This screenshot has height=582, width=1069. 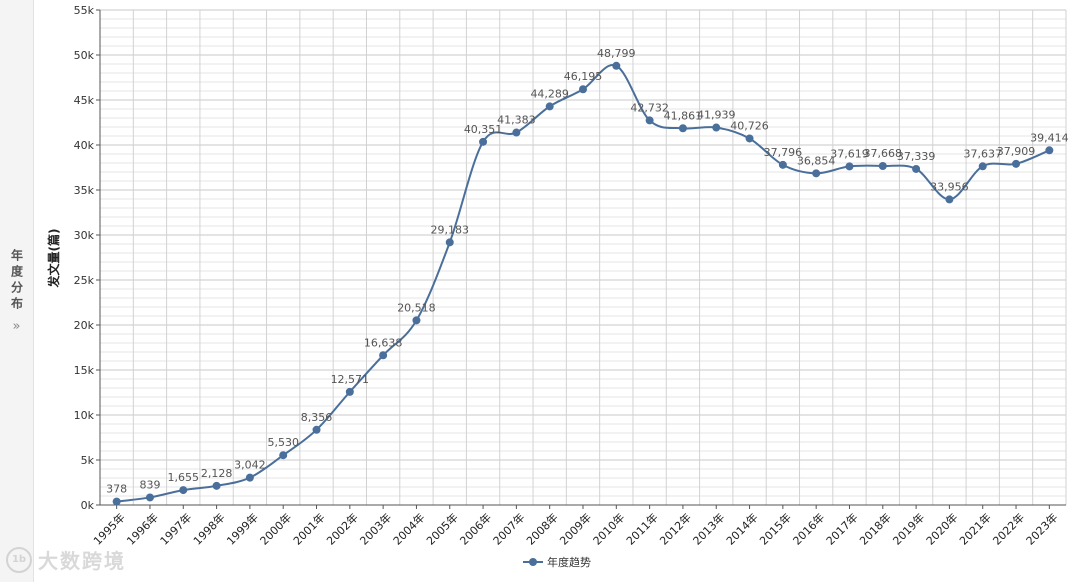 What do you see at coordinates (84, 100) in the screenshot?
I see `y-tick-label: 45k` at bounding box center [84, 100].